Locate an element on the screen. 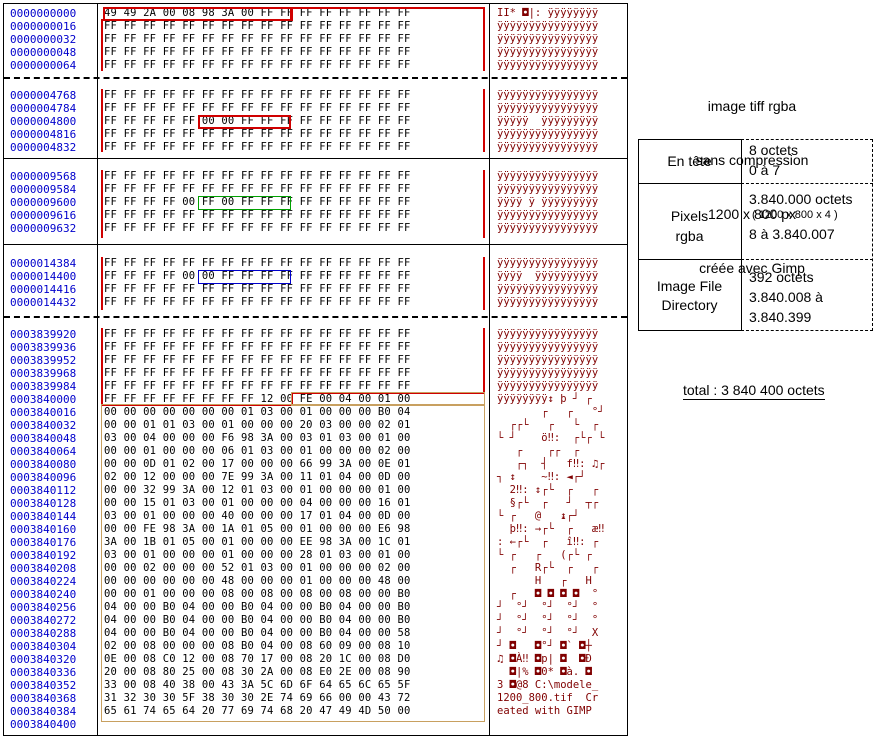  row-offset: 0000009616 is located at coordinates (43, 215).